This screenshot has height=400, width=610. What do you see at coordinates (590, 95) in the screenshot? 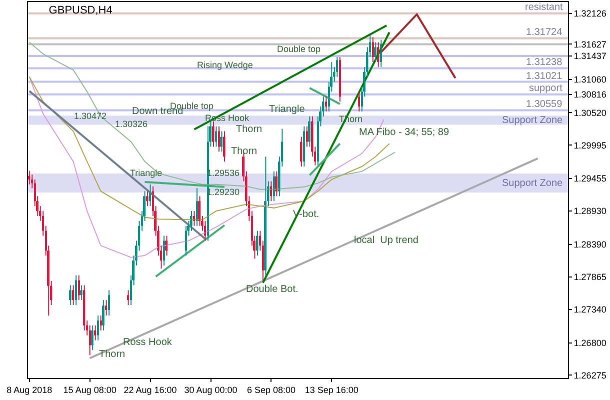
I see `y-tick-label: 1.30816` at bounding box center [590, 95].